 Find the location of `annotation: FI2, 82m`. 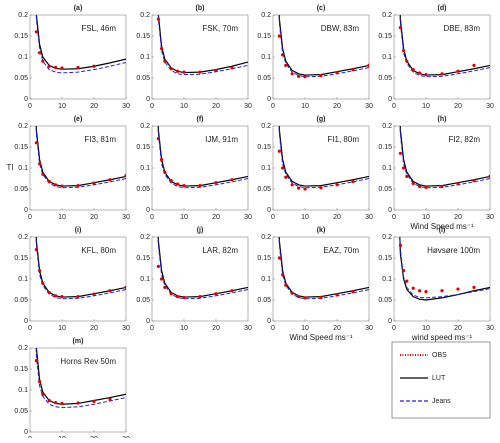

annotation: FI2, 82m is located at coordinates (464, 139).